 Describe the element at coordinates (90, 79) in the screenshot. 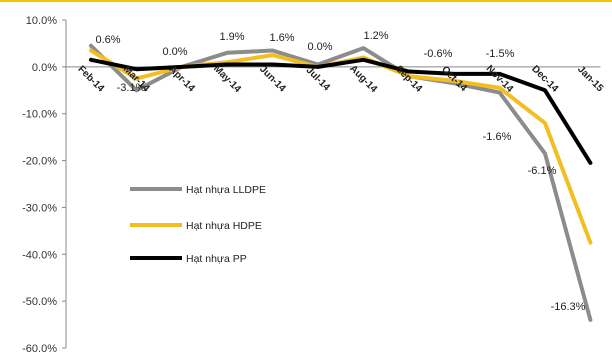

I see `x-tick-label: Feb-14` at that location.